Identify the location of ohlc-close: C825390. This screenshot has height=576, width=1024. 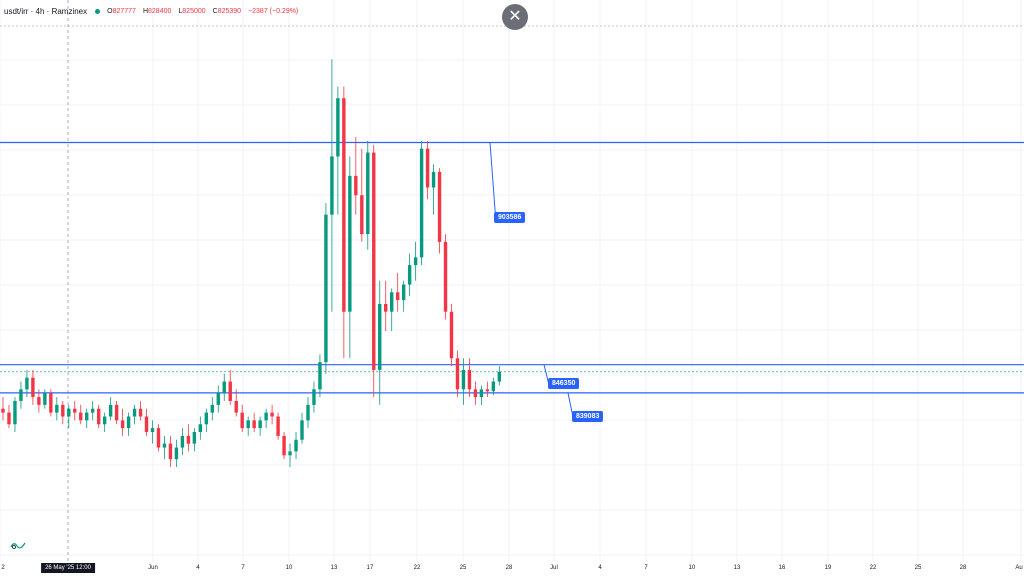
(227, 11).